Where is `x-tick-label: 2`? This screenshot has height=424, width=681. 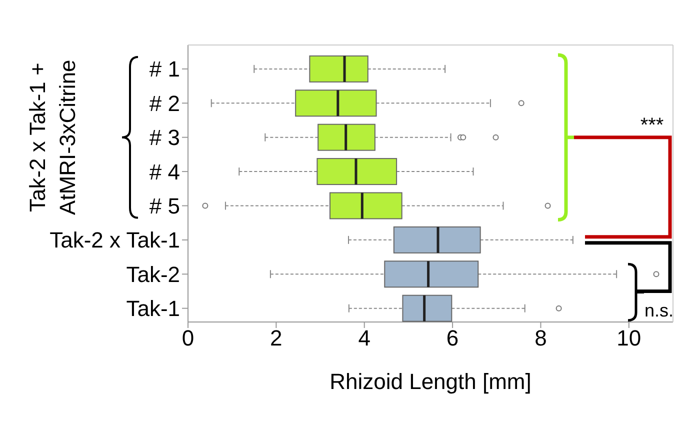
x-tick-label: 2 is located at coordinates (276, 338).